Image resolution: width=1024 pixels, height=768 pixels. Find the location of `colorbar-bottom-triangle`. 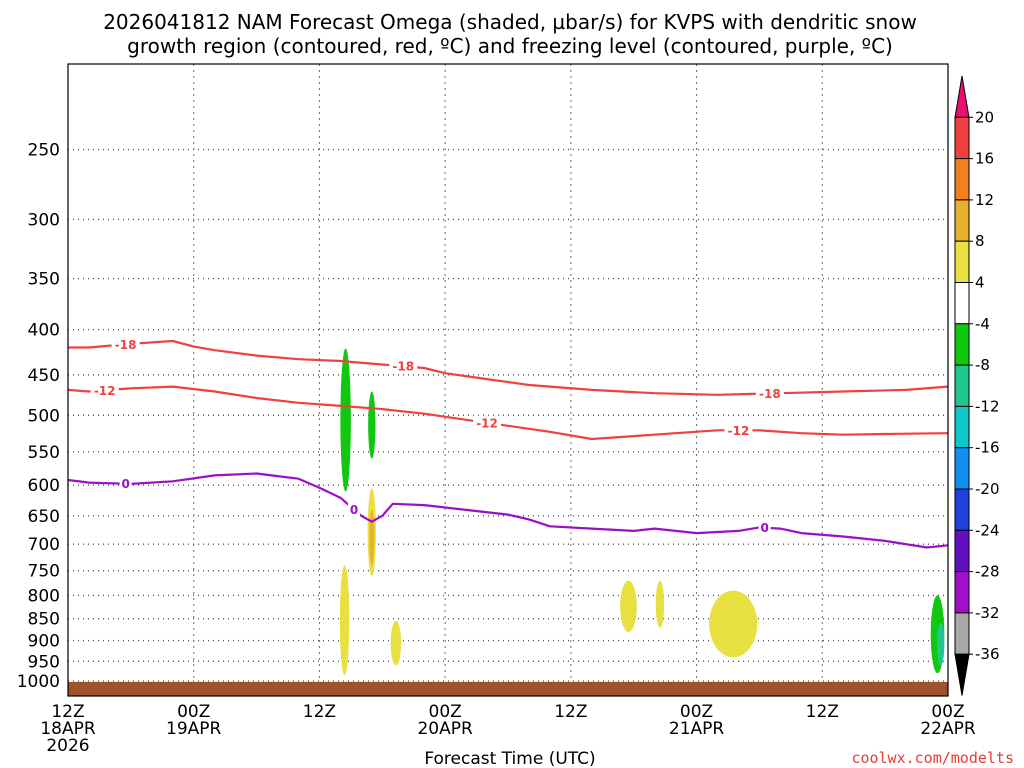

colorbar-bottom-triangle is located at coordinates (962, 674).